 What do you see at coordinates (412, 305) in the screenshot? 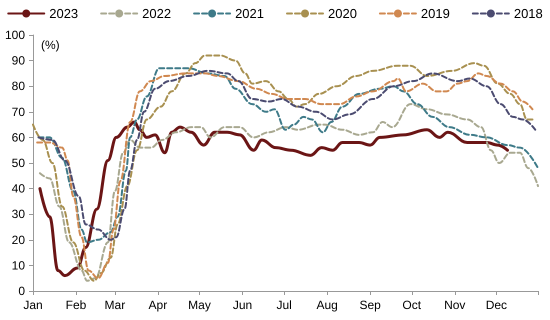
I see `x-tick-label: Oct` at bounding box center [412, 305].